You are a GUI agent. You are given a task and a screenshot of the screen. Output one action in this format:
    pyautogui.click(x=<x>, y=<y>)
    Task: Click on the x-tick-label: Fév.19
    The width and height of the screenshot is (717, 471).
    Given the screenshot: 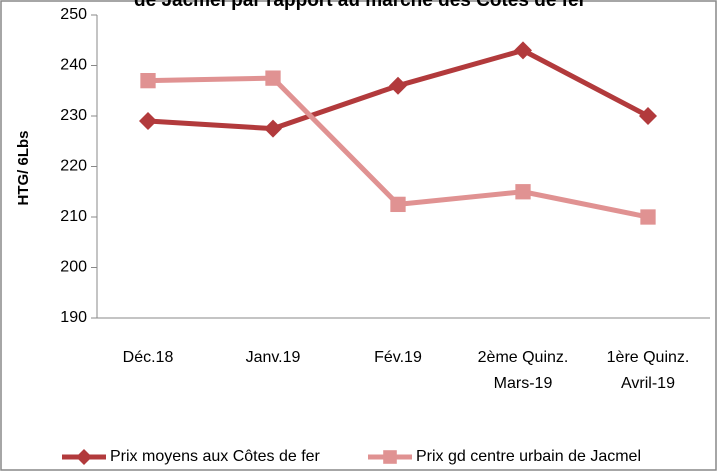 What is the action you would take?
    pyautogui.click(x=398, y=357)
    